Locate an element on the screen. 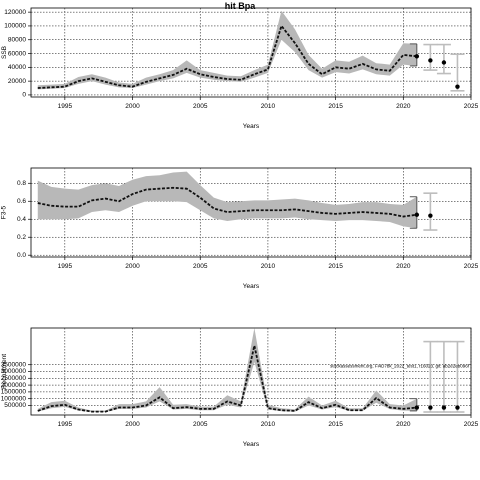 This screenshot has height=480, width=480. y-tick-label: 100000 is located at coordinates (15, 26).